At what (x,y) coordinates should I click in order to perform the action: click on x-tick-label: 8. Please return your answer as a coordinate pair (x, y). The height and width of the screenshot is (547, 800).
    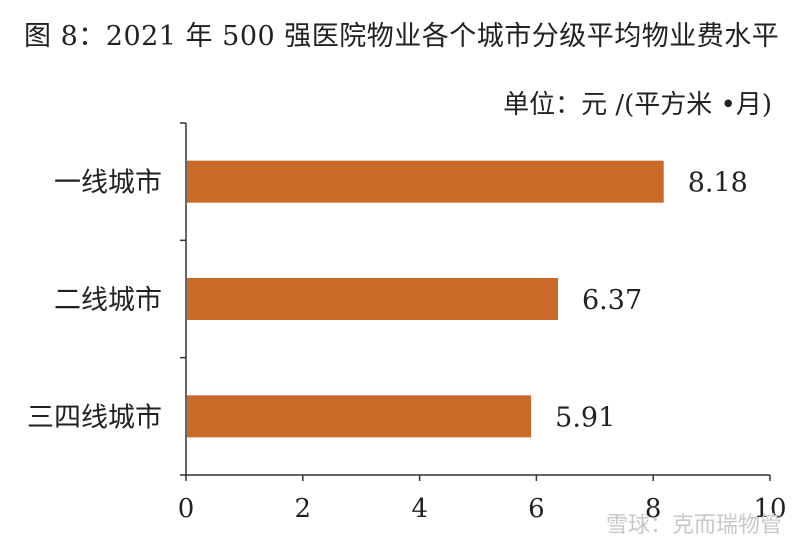
    Looking at the image, I should click on (653, 509).